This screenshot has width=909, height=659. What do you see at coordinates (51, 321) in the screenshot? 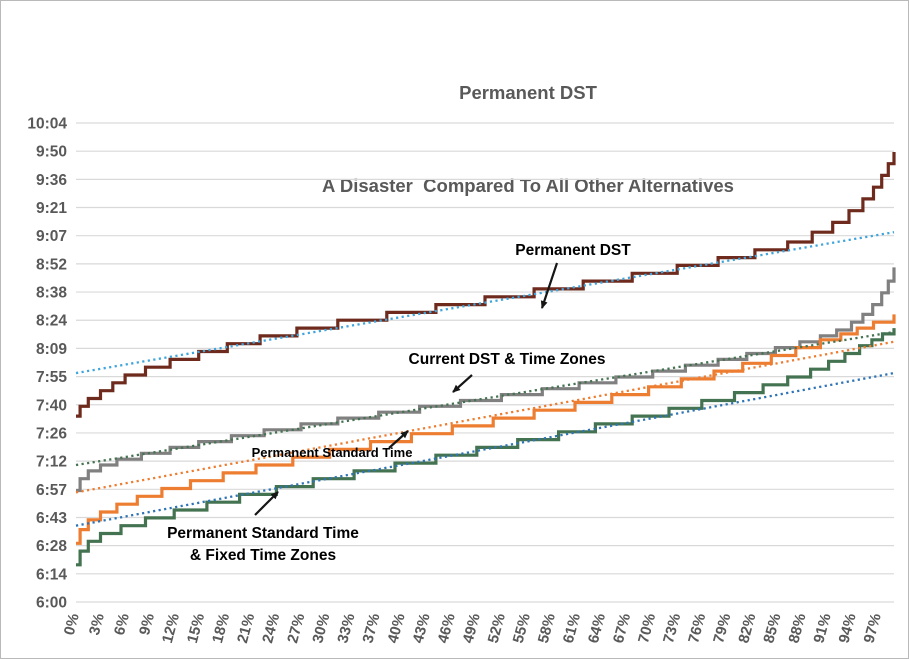
I see `y-axis-tick-label: 8:24` at bounding box center [51, 321].